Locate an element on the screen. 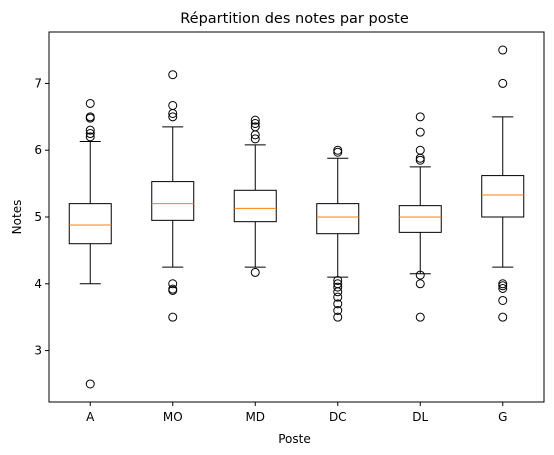 Image resolution: width=554 pixels, height=455 pixels. y-tick-label: 7 is located at coordinates (38, 83).